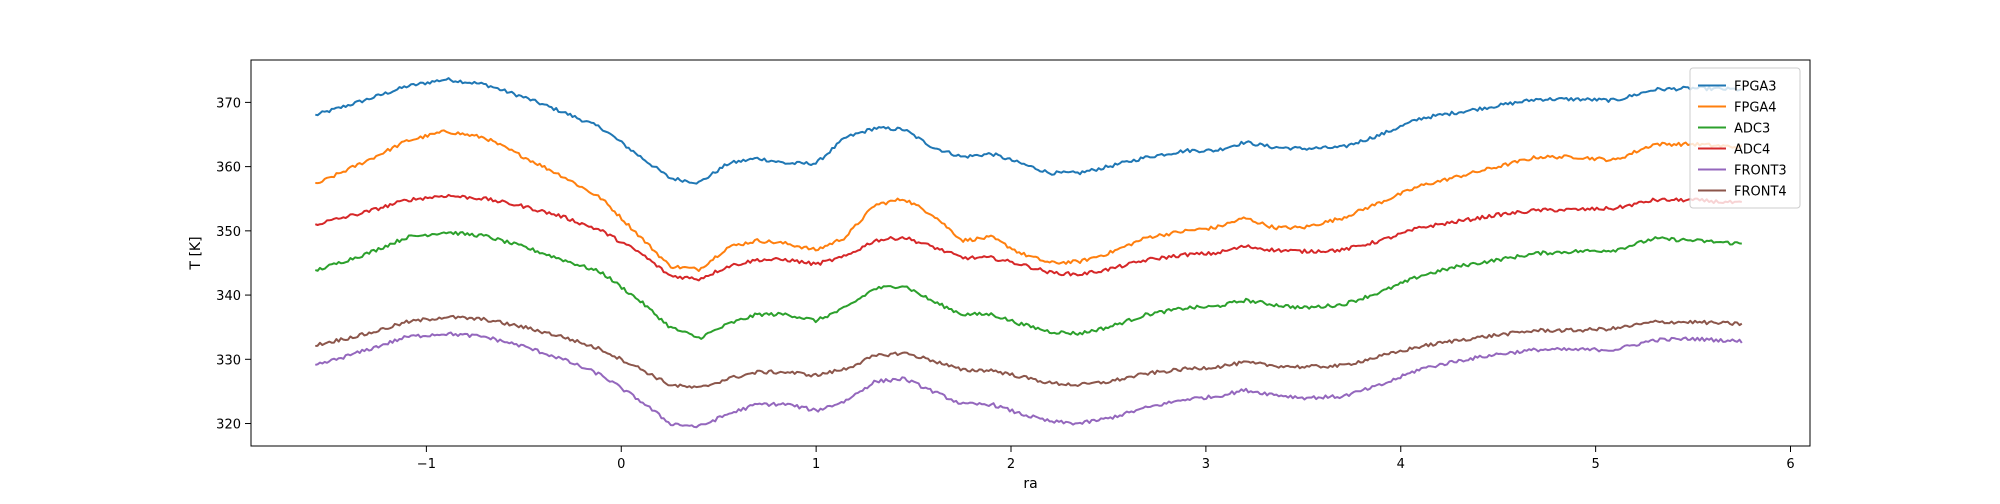  What do you see at coordinates (228, 425) in the screenshot?
I see `y-tick-label: 320` at bounding box center [228, 425].